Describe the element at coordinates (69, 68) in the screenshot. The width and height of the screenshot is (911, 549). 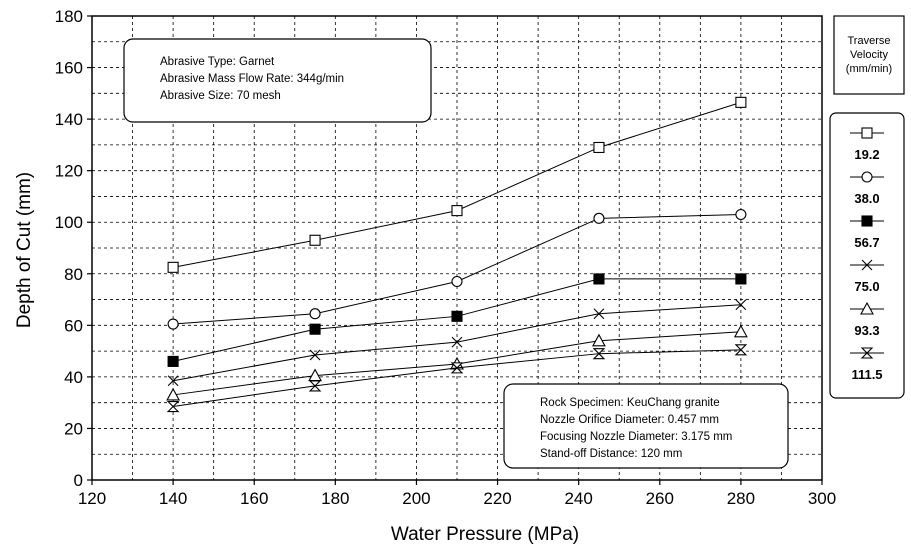
I see `y-tick-label: 160` at that location.